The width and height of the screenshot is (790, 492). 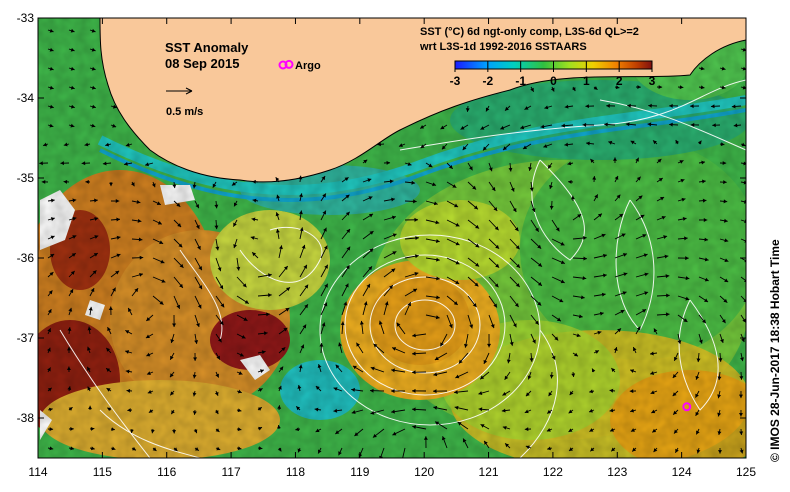 What do you see at coordinates (184, 102) in the screenshot?
I see `velocity-scale: 0.5 m/s` at bounding box center [184, 102].